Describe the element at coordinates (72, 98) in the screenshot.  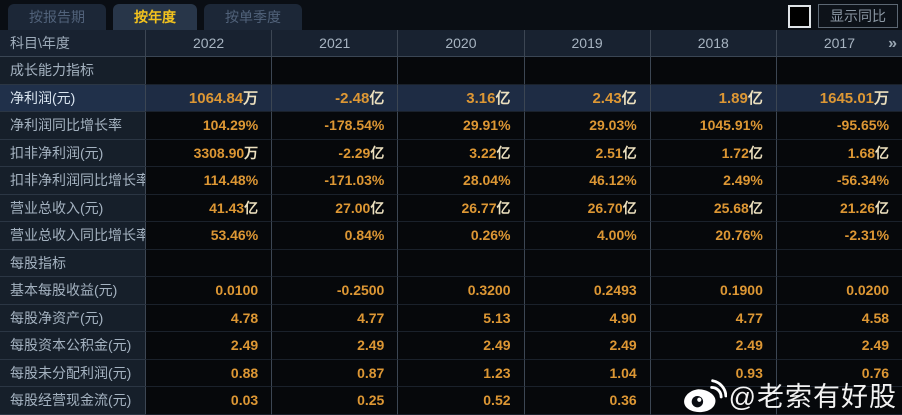
I see `row-label: 净利润(元)` at that location.